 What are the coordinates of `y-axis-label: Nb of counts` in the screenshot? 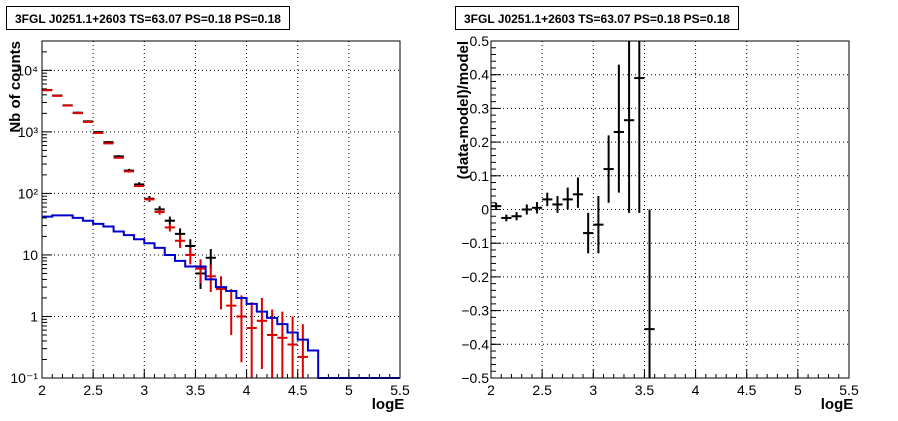 It's located at (15, 87).